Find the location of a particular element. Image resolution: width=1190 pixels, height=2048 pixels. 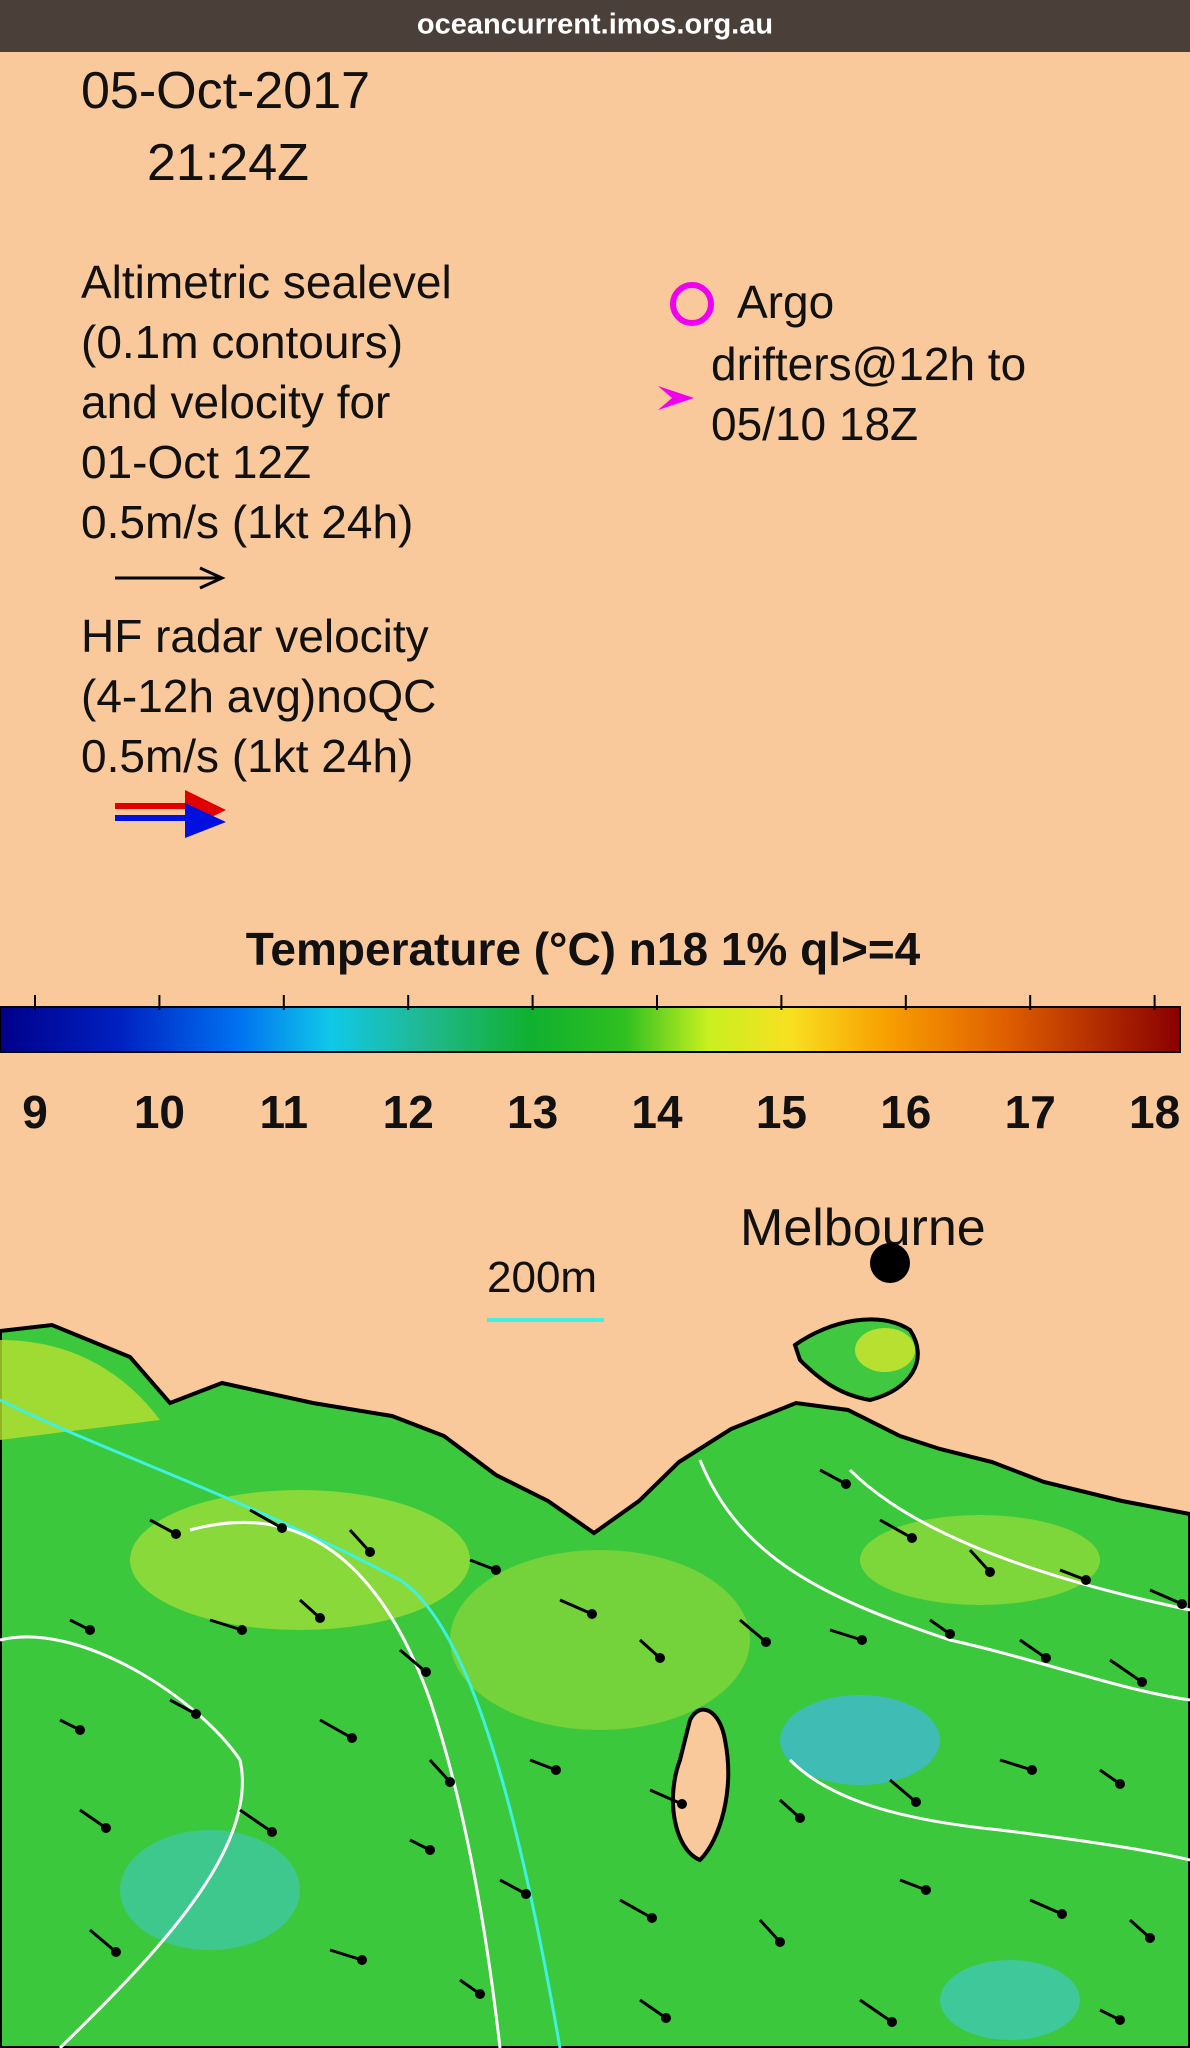

hf-arrow-blue is located at coordinates (162, 818).